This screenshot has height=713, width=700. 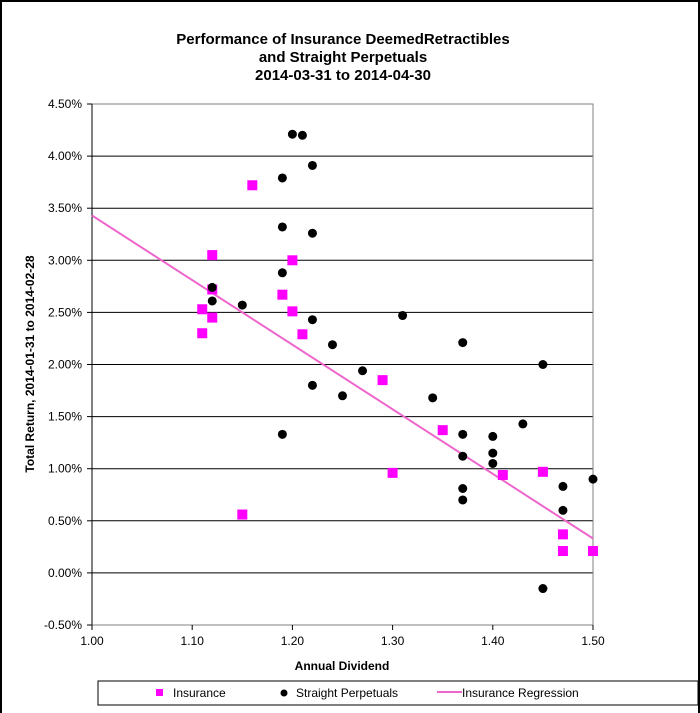 I want to click on title-line-2: and Straight Perpetuals, so click(x=343, y=57).